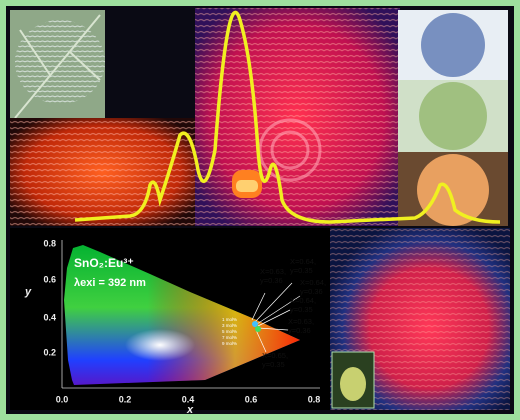 This screenshot has height=420, width=520. What do you see at coordinates (160, 345) in the screenshot?
I see `white-point` at bounding box center [160, 345].